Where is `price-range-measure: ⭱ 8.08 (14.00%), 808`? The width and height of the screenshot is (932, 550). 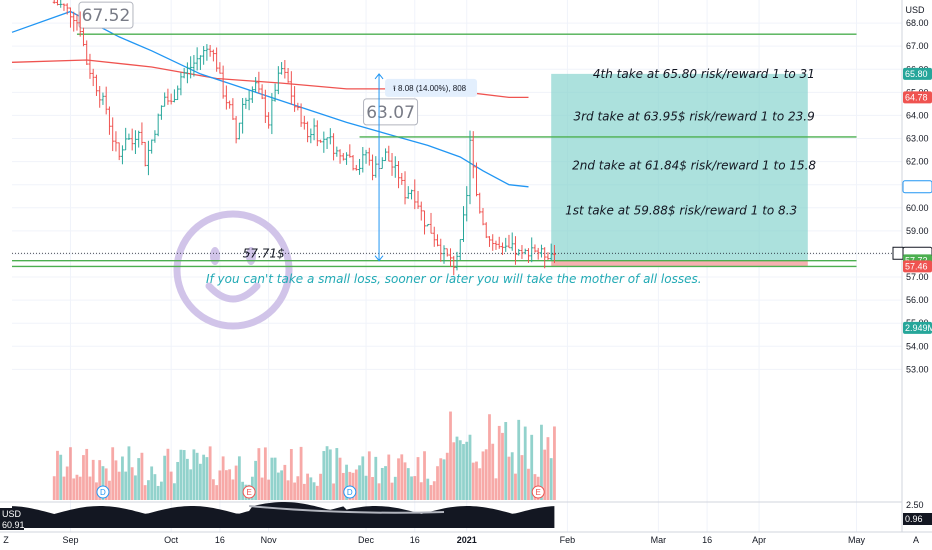 price-range-measure: ⭱ 8.08 (14.00%), 808 is located at coordinates (426, 167).